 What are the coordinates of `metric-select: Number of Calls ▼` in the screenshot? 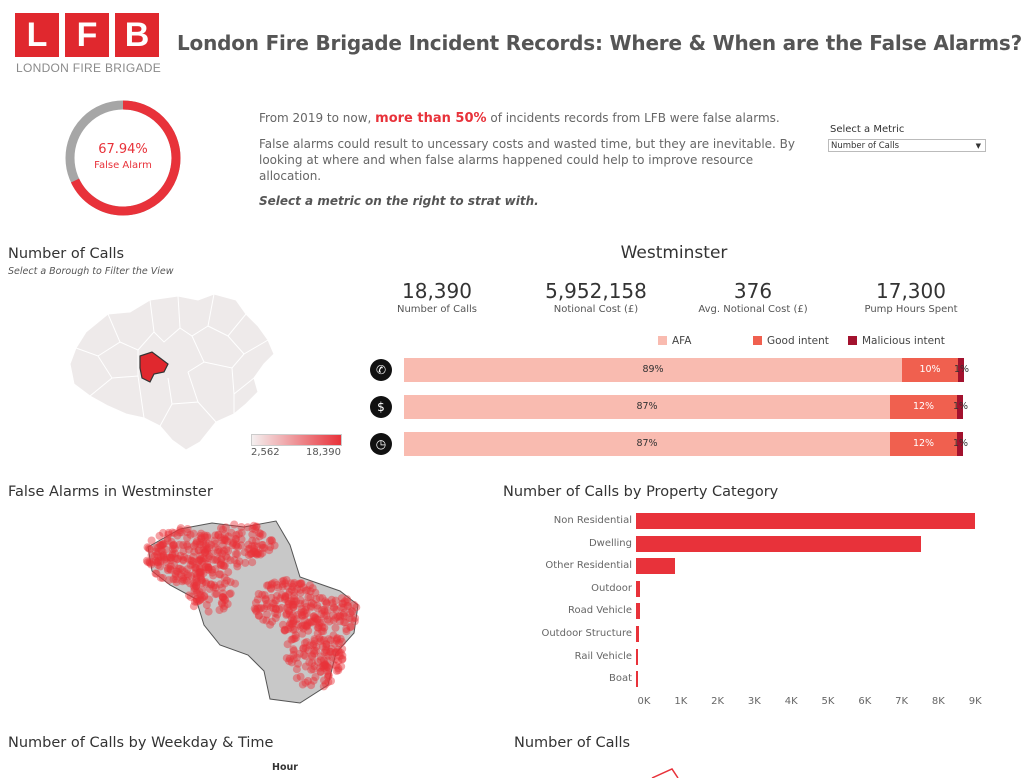 It's located at (907, 145).